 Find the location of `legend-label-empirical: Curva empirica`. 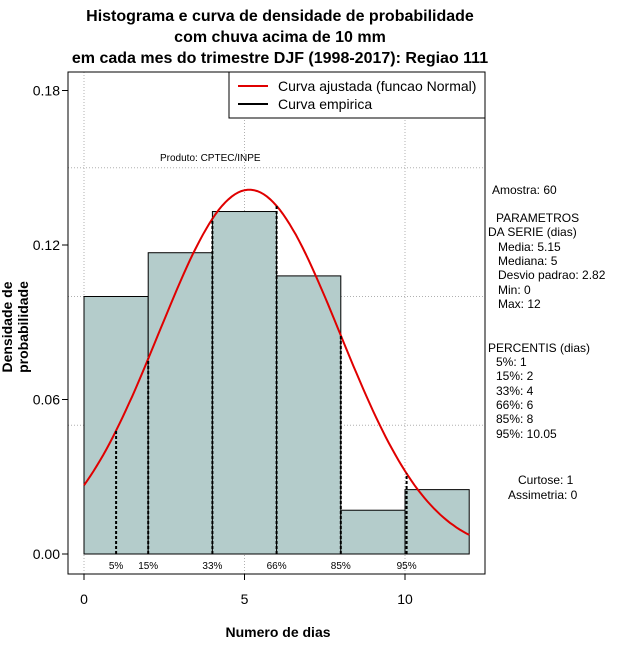

legend-label-empirical: Curva empirica is located at coordinates (325, 104).